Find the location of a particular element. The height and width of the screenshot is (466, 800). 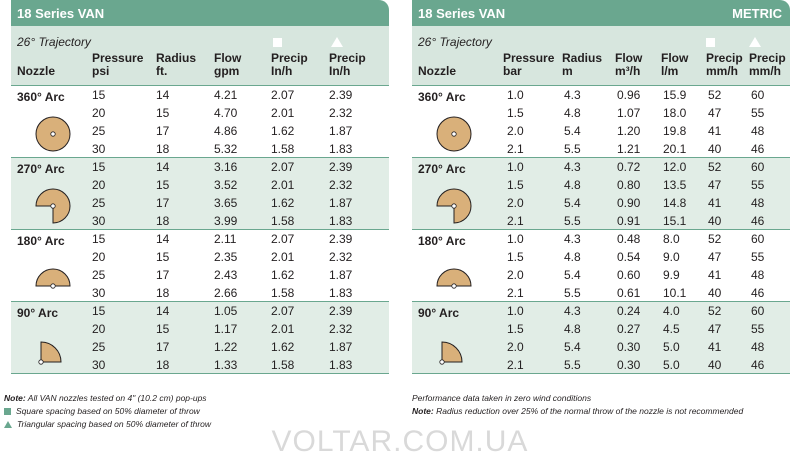

arc-label: 90° Arc is located at coordinates (439, 313).